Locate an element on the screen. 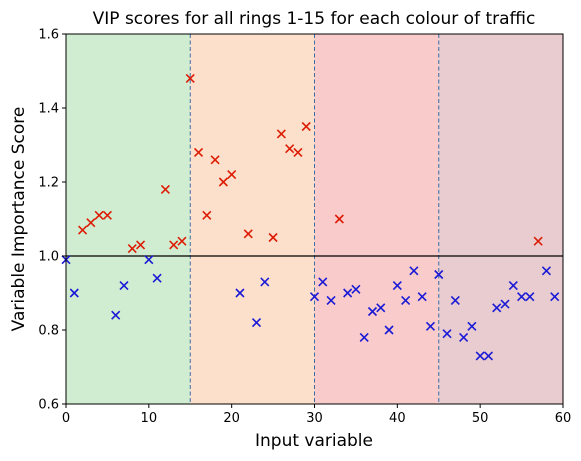 The height and width of the screenshot is (461, 581). y-axis-ticks: 0.6 0.8 1.0 1.2 1.4 1.6 is located at coordinates (52, 220).